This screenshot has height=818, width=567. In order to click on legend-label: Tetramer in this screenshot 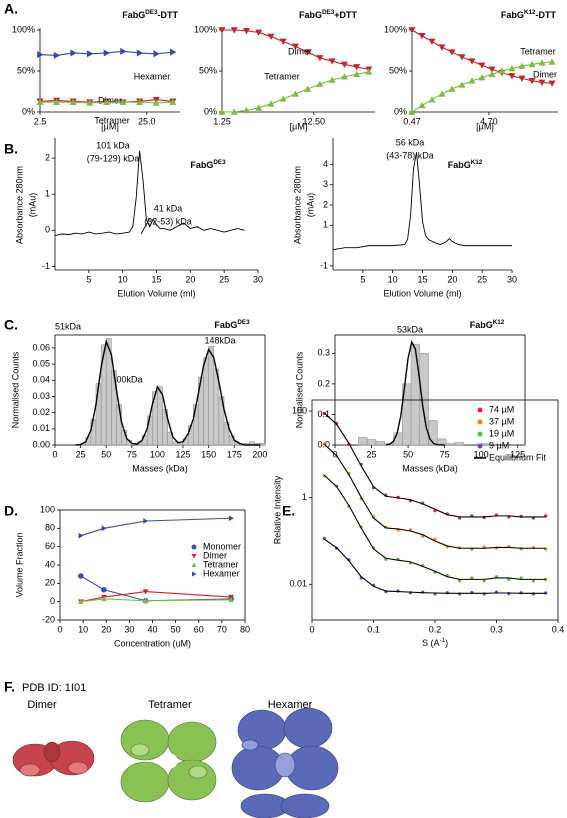, I will do `click(221, 564)`.